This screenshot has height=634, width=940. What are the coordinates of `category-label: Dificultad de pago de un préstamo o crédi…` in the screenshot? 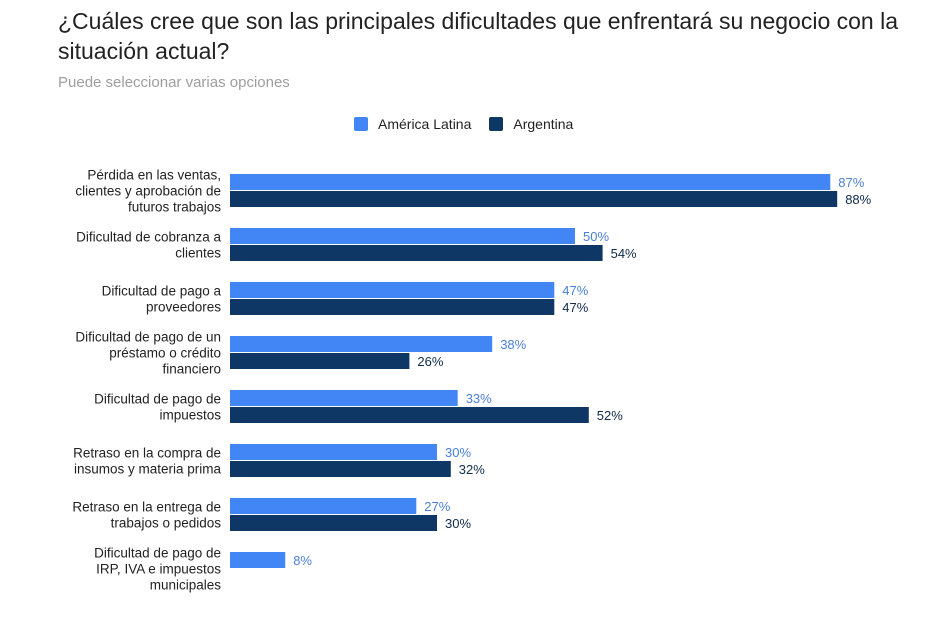 It's located at (148, 353).